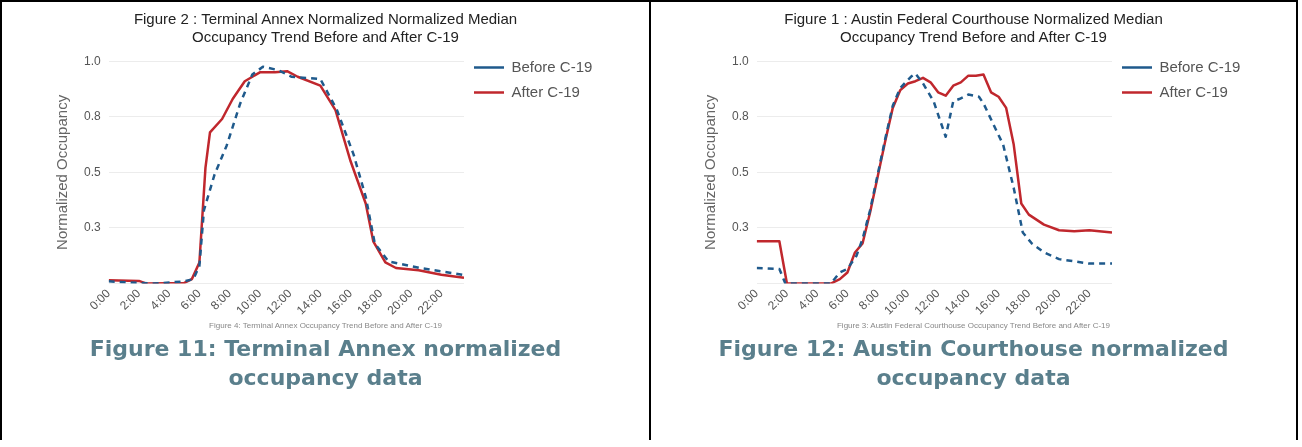 This screenshot has height=447, width=1302. What do you see at coordinates (325, 325) in the screenshot?
I see `caption: Figure 4: Terminal Annex Occupancy Trend Before and After C-19` at bounding box center [325, 325].